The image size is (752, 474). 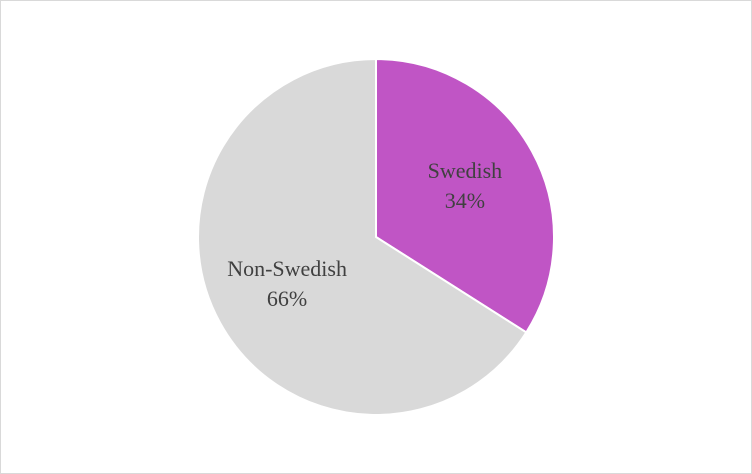 What do you see at coordinates (287, 268) in the screenshot?
I see `slice-label: Non-Swedish` at bounding box center [287, 268].